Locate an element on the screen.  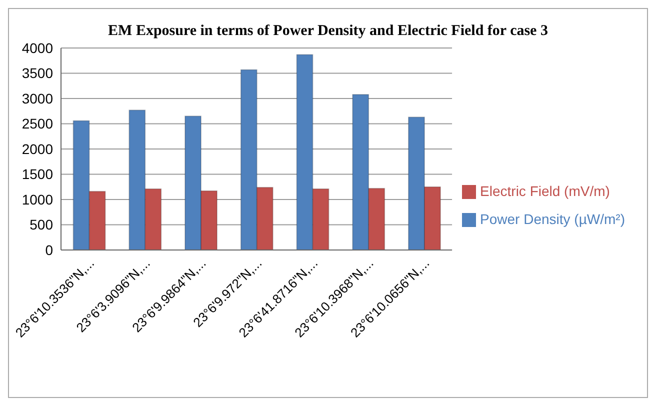
y-tick-label: 3000 is located at coordinates (38, 98).